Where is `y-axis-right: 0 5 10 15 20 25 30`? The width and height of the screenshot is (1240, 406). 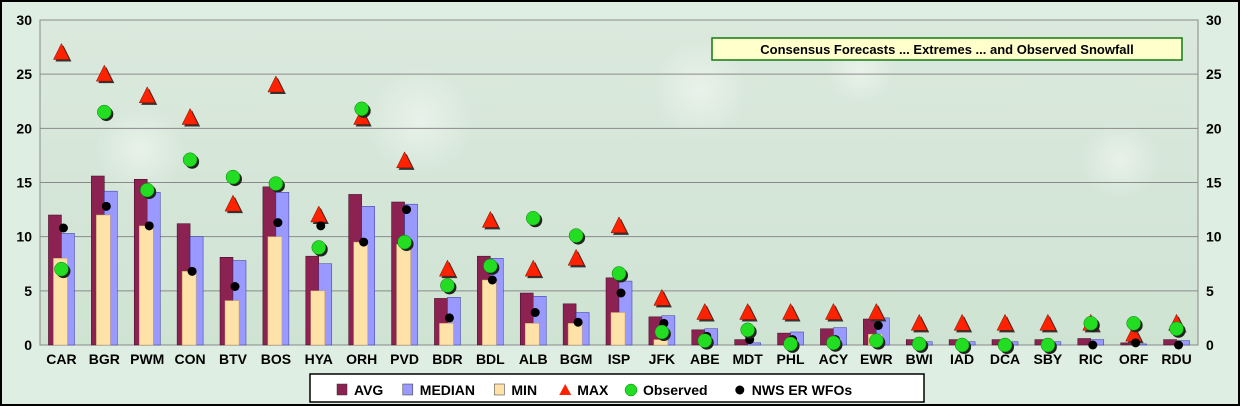 y-axis-right: 0 5 10 15 20 25 30 is located at coordinates (1214, 182).